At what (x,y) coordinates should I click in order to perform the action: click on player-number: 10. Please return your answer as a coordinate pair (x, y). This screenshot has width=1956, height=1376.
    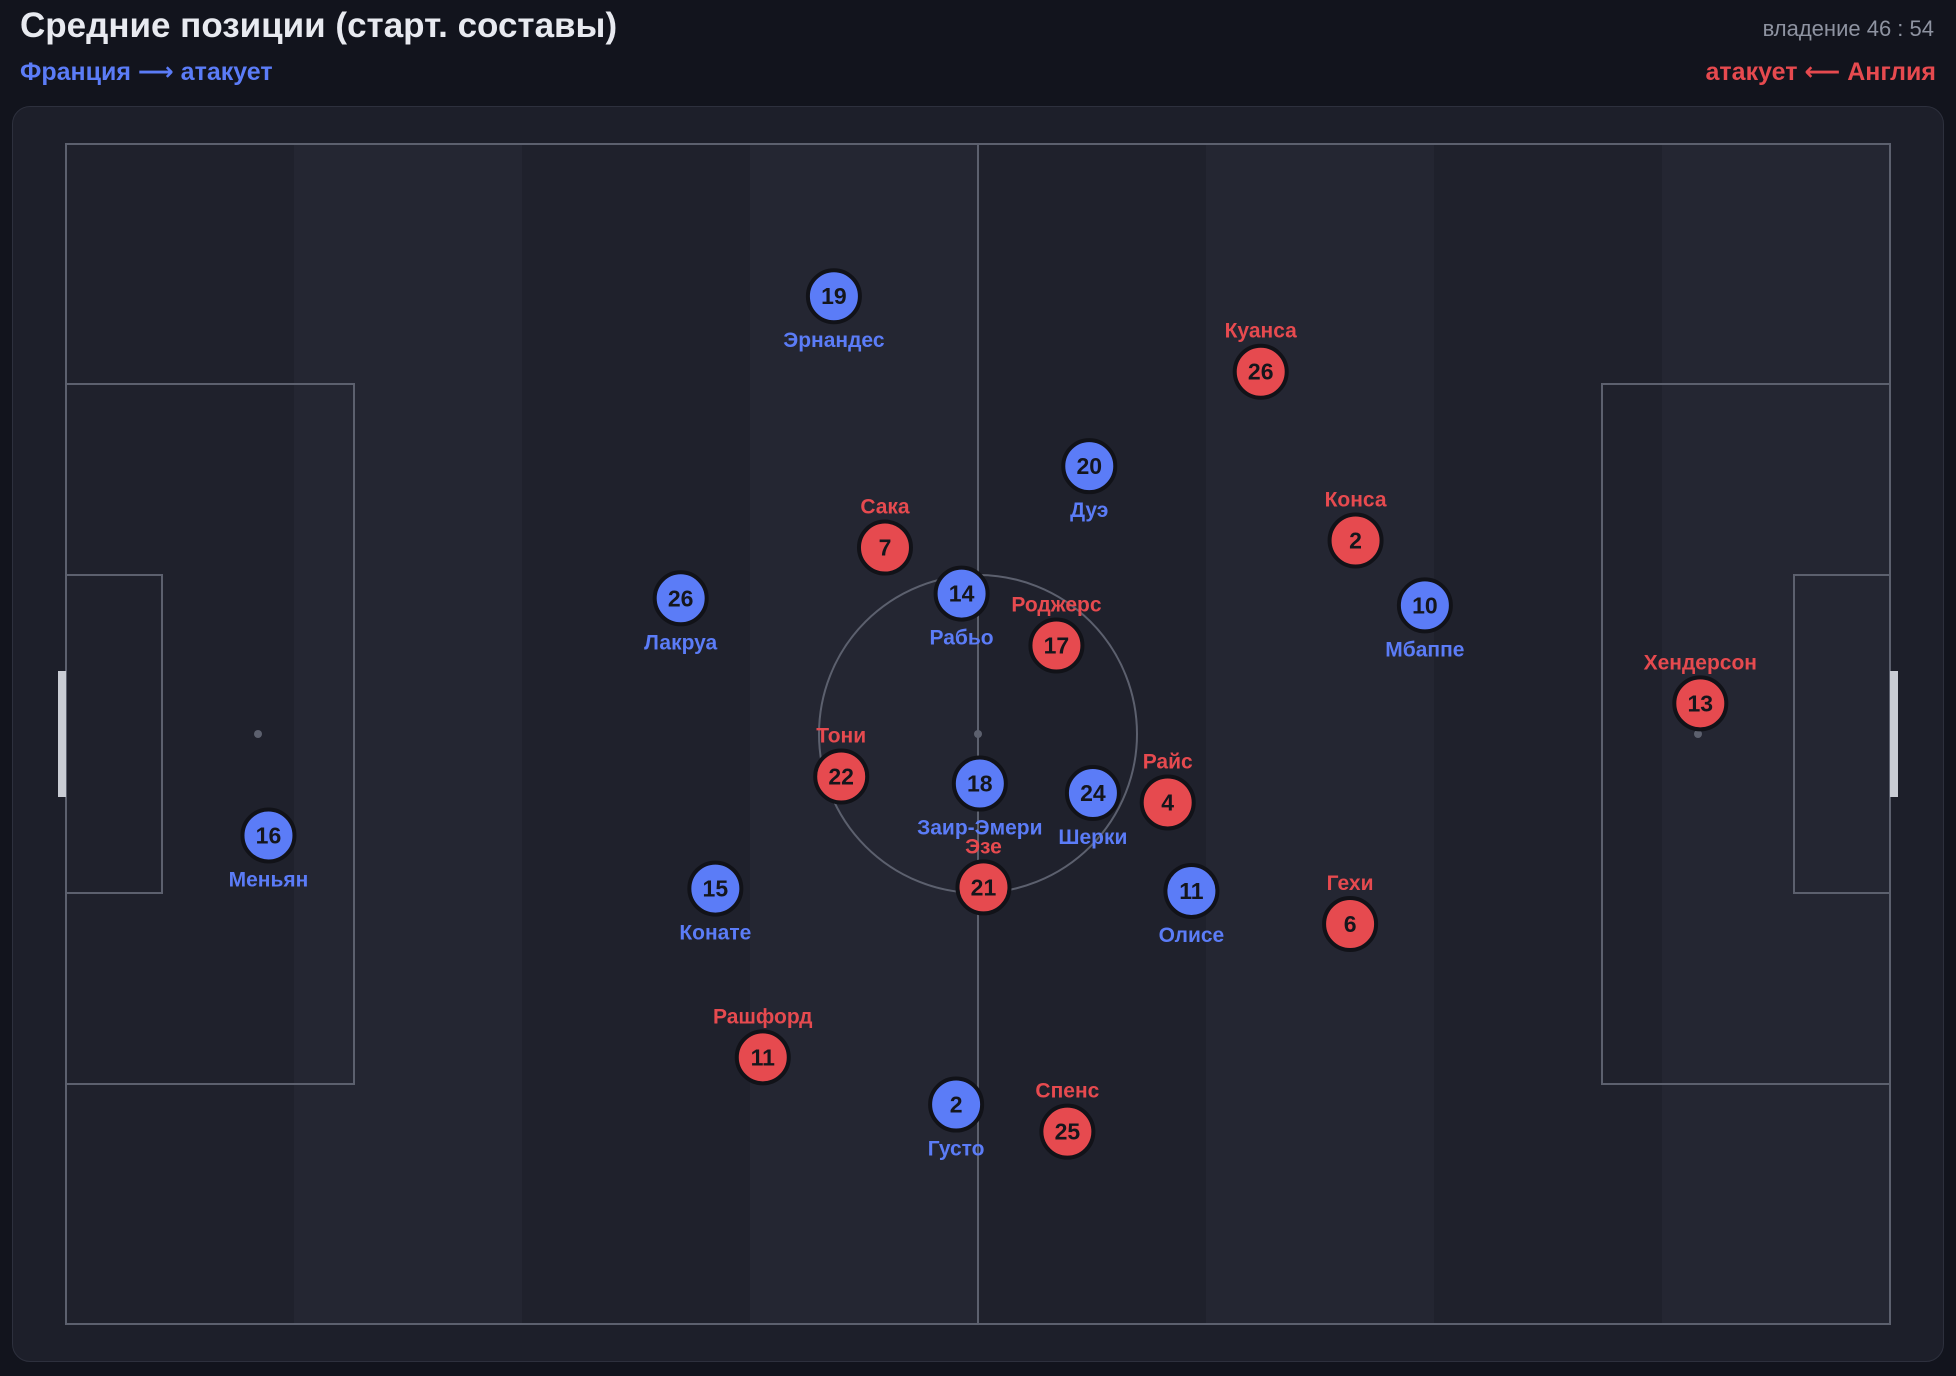
    Looking at the image, I should click on (1425, 605).